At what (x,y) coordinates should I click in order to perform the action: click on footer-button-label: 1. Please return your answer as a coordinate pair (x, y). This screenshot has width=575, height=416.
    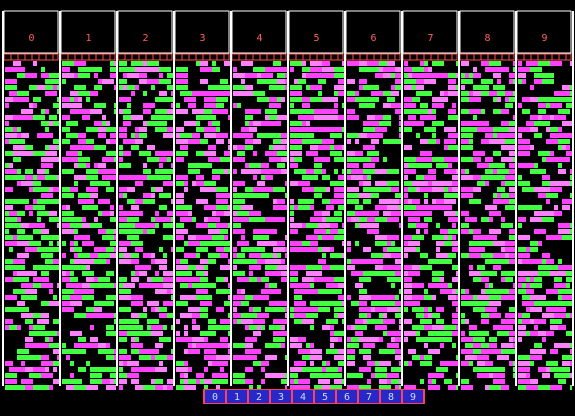
    Looking at the image, I should click on (237, 397).